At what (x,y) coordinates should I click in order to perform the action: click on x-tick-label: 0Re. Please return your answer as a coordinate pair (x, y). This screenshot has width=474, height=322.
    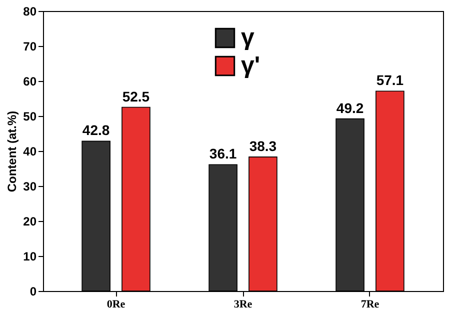
    Looking at the image, I should click on (116, 304).